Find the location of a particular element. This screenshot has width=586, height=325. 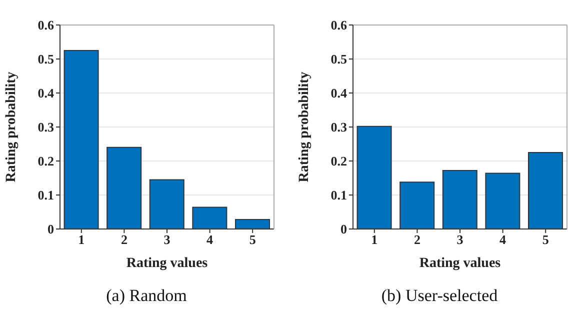

text: (a) Random is located at coordinates (146, 296).